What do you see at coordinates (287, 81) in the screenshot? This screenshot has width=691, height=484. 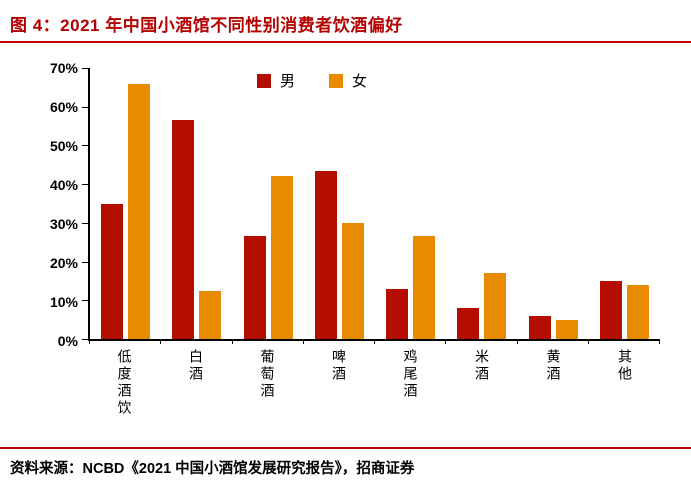 I see `legend-label-男: 男` at bounding box center [287, 81].